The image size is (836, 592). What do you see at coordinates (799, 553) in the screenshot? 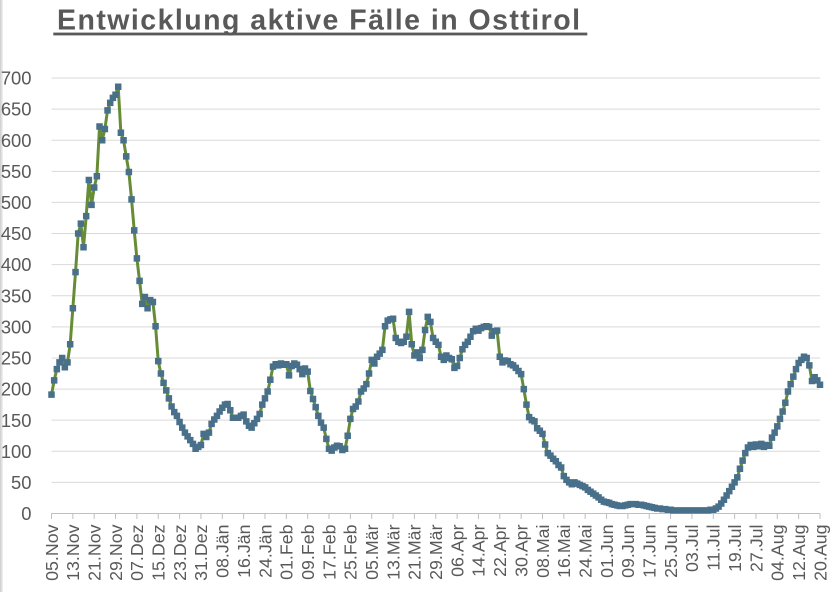
I see `svg-text: 12.Aug` at bounding box center [799, 553].